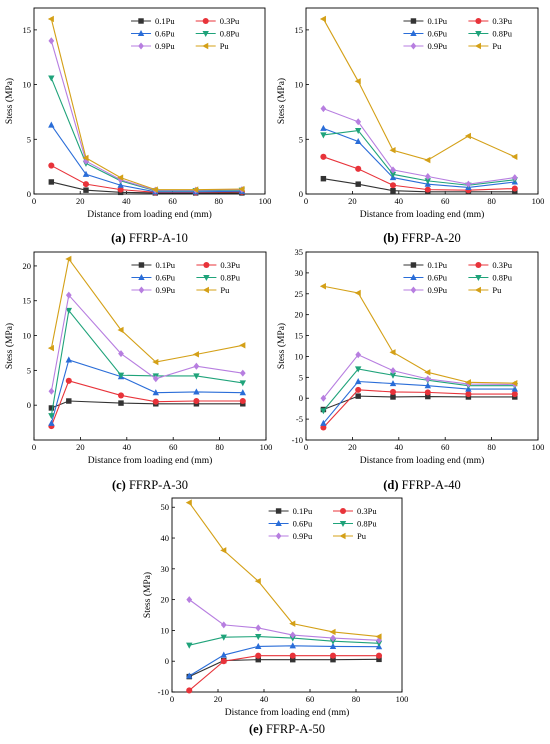  What do you see at coordinates (172, 699) in the screenshot?
I see `x-tick-label: 0` at bounding box center [172, 699].